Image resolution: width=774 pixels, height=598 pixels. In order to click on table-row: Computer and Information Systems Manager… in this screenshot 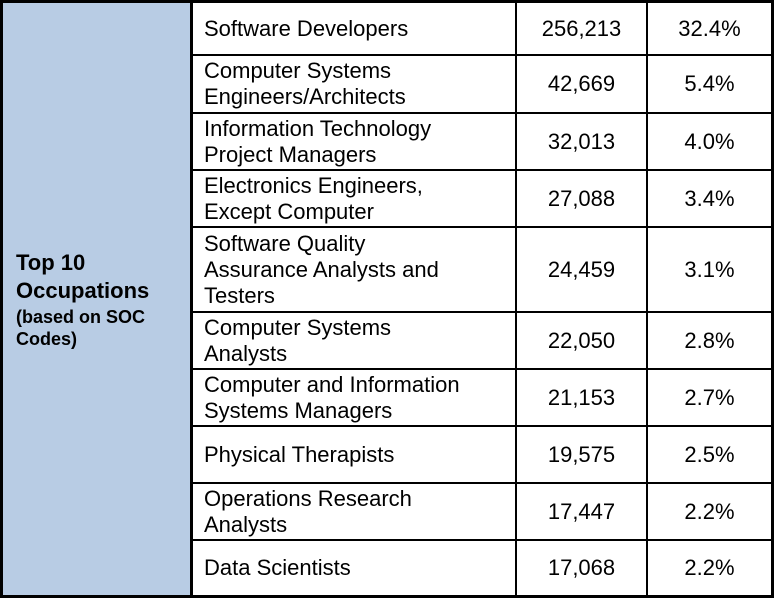, I will do `click(482, 397)`.